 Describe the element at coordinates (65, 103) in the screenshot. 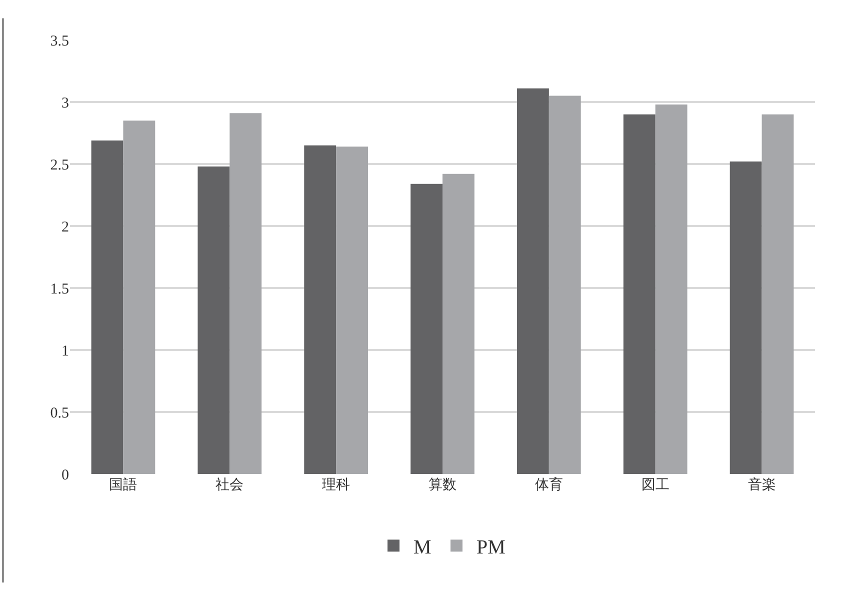

I see `y-tick-label: 3` at that location.